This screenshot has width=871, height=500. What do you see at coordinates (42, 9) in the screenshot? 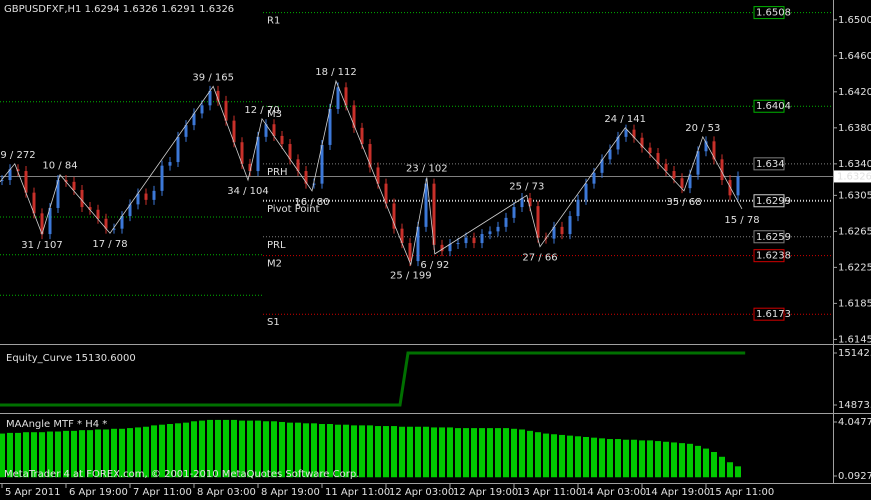
I see `symbol: GBPUSDFXF,H1` at bounding box center [42, 9].